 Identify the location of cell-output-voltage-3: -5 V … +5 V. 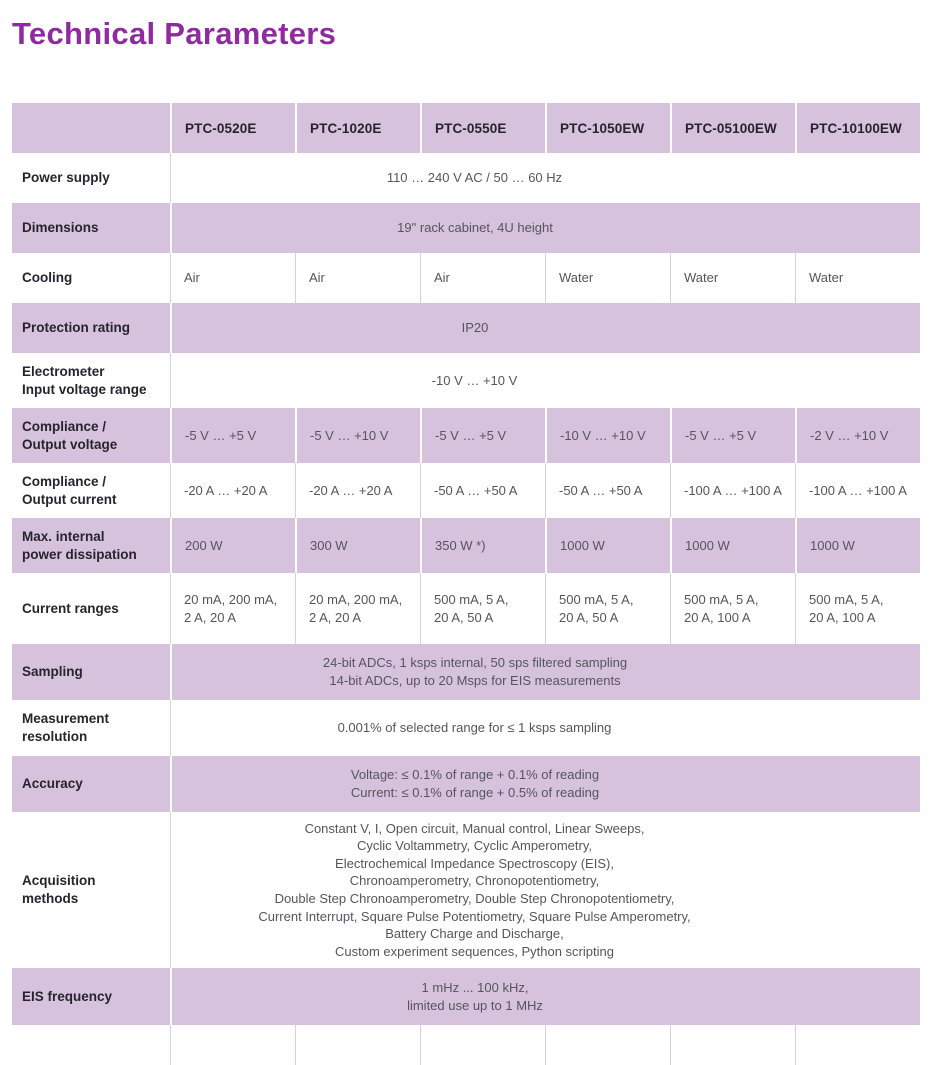
(482, 435).